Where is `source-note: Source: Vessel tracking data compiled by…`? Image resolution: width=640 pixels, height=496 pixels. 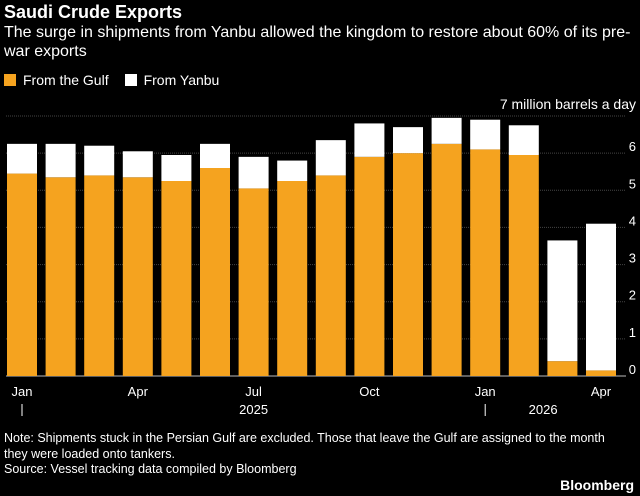
source-note: Source: Vessel tracking data compiled by… is located at coordinates (150, 469).